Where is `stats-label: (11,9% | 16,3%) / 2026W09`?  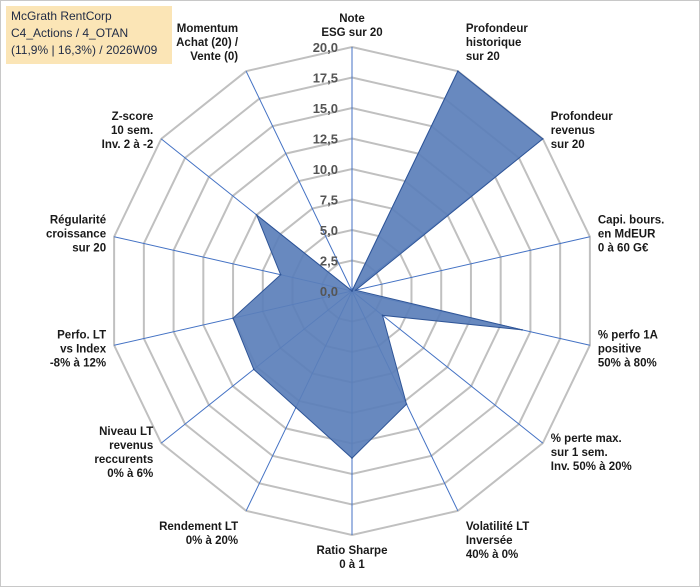 stats-label: (11,9% | 16,3%) / 2026W09 is located at coordinates (84, 50).